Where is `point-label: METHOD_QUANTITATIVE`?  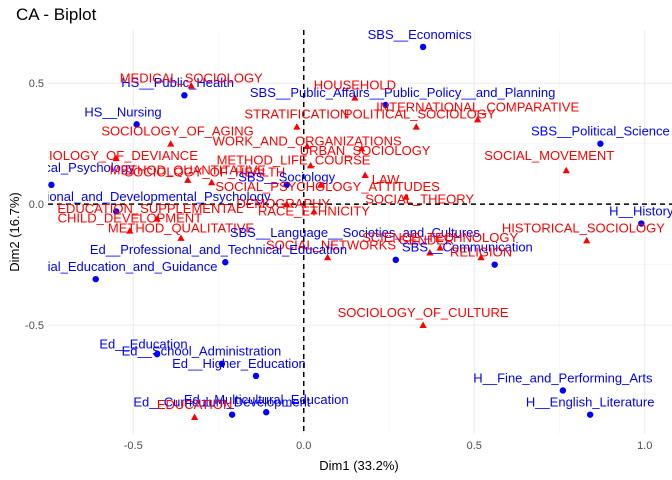 point-label: METHOD_QUANTITATIVE is located at coordinates (188, 169).